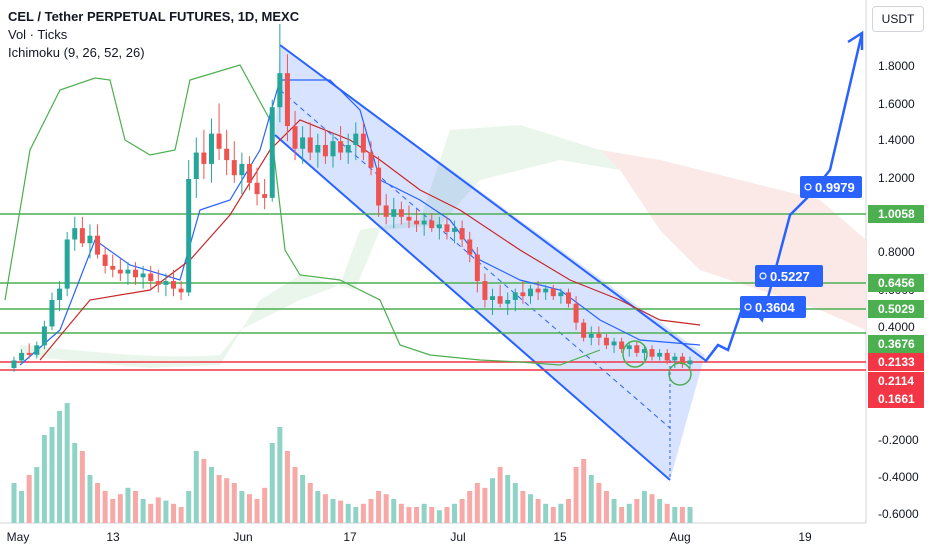 This screenshot has height=550, width=932. I want to click on y-tick-label: -0.2000, so click(898, 440).